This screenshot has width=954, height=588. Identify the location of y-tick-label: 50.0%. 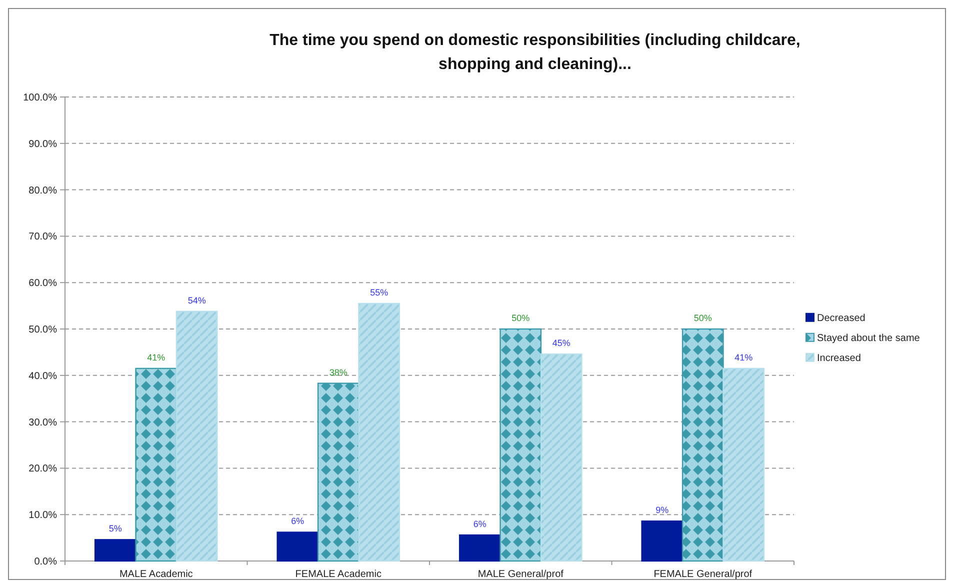
(43, 330).